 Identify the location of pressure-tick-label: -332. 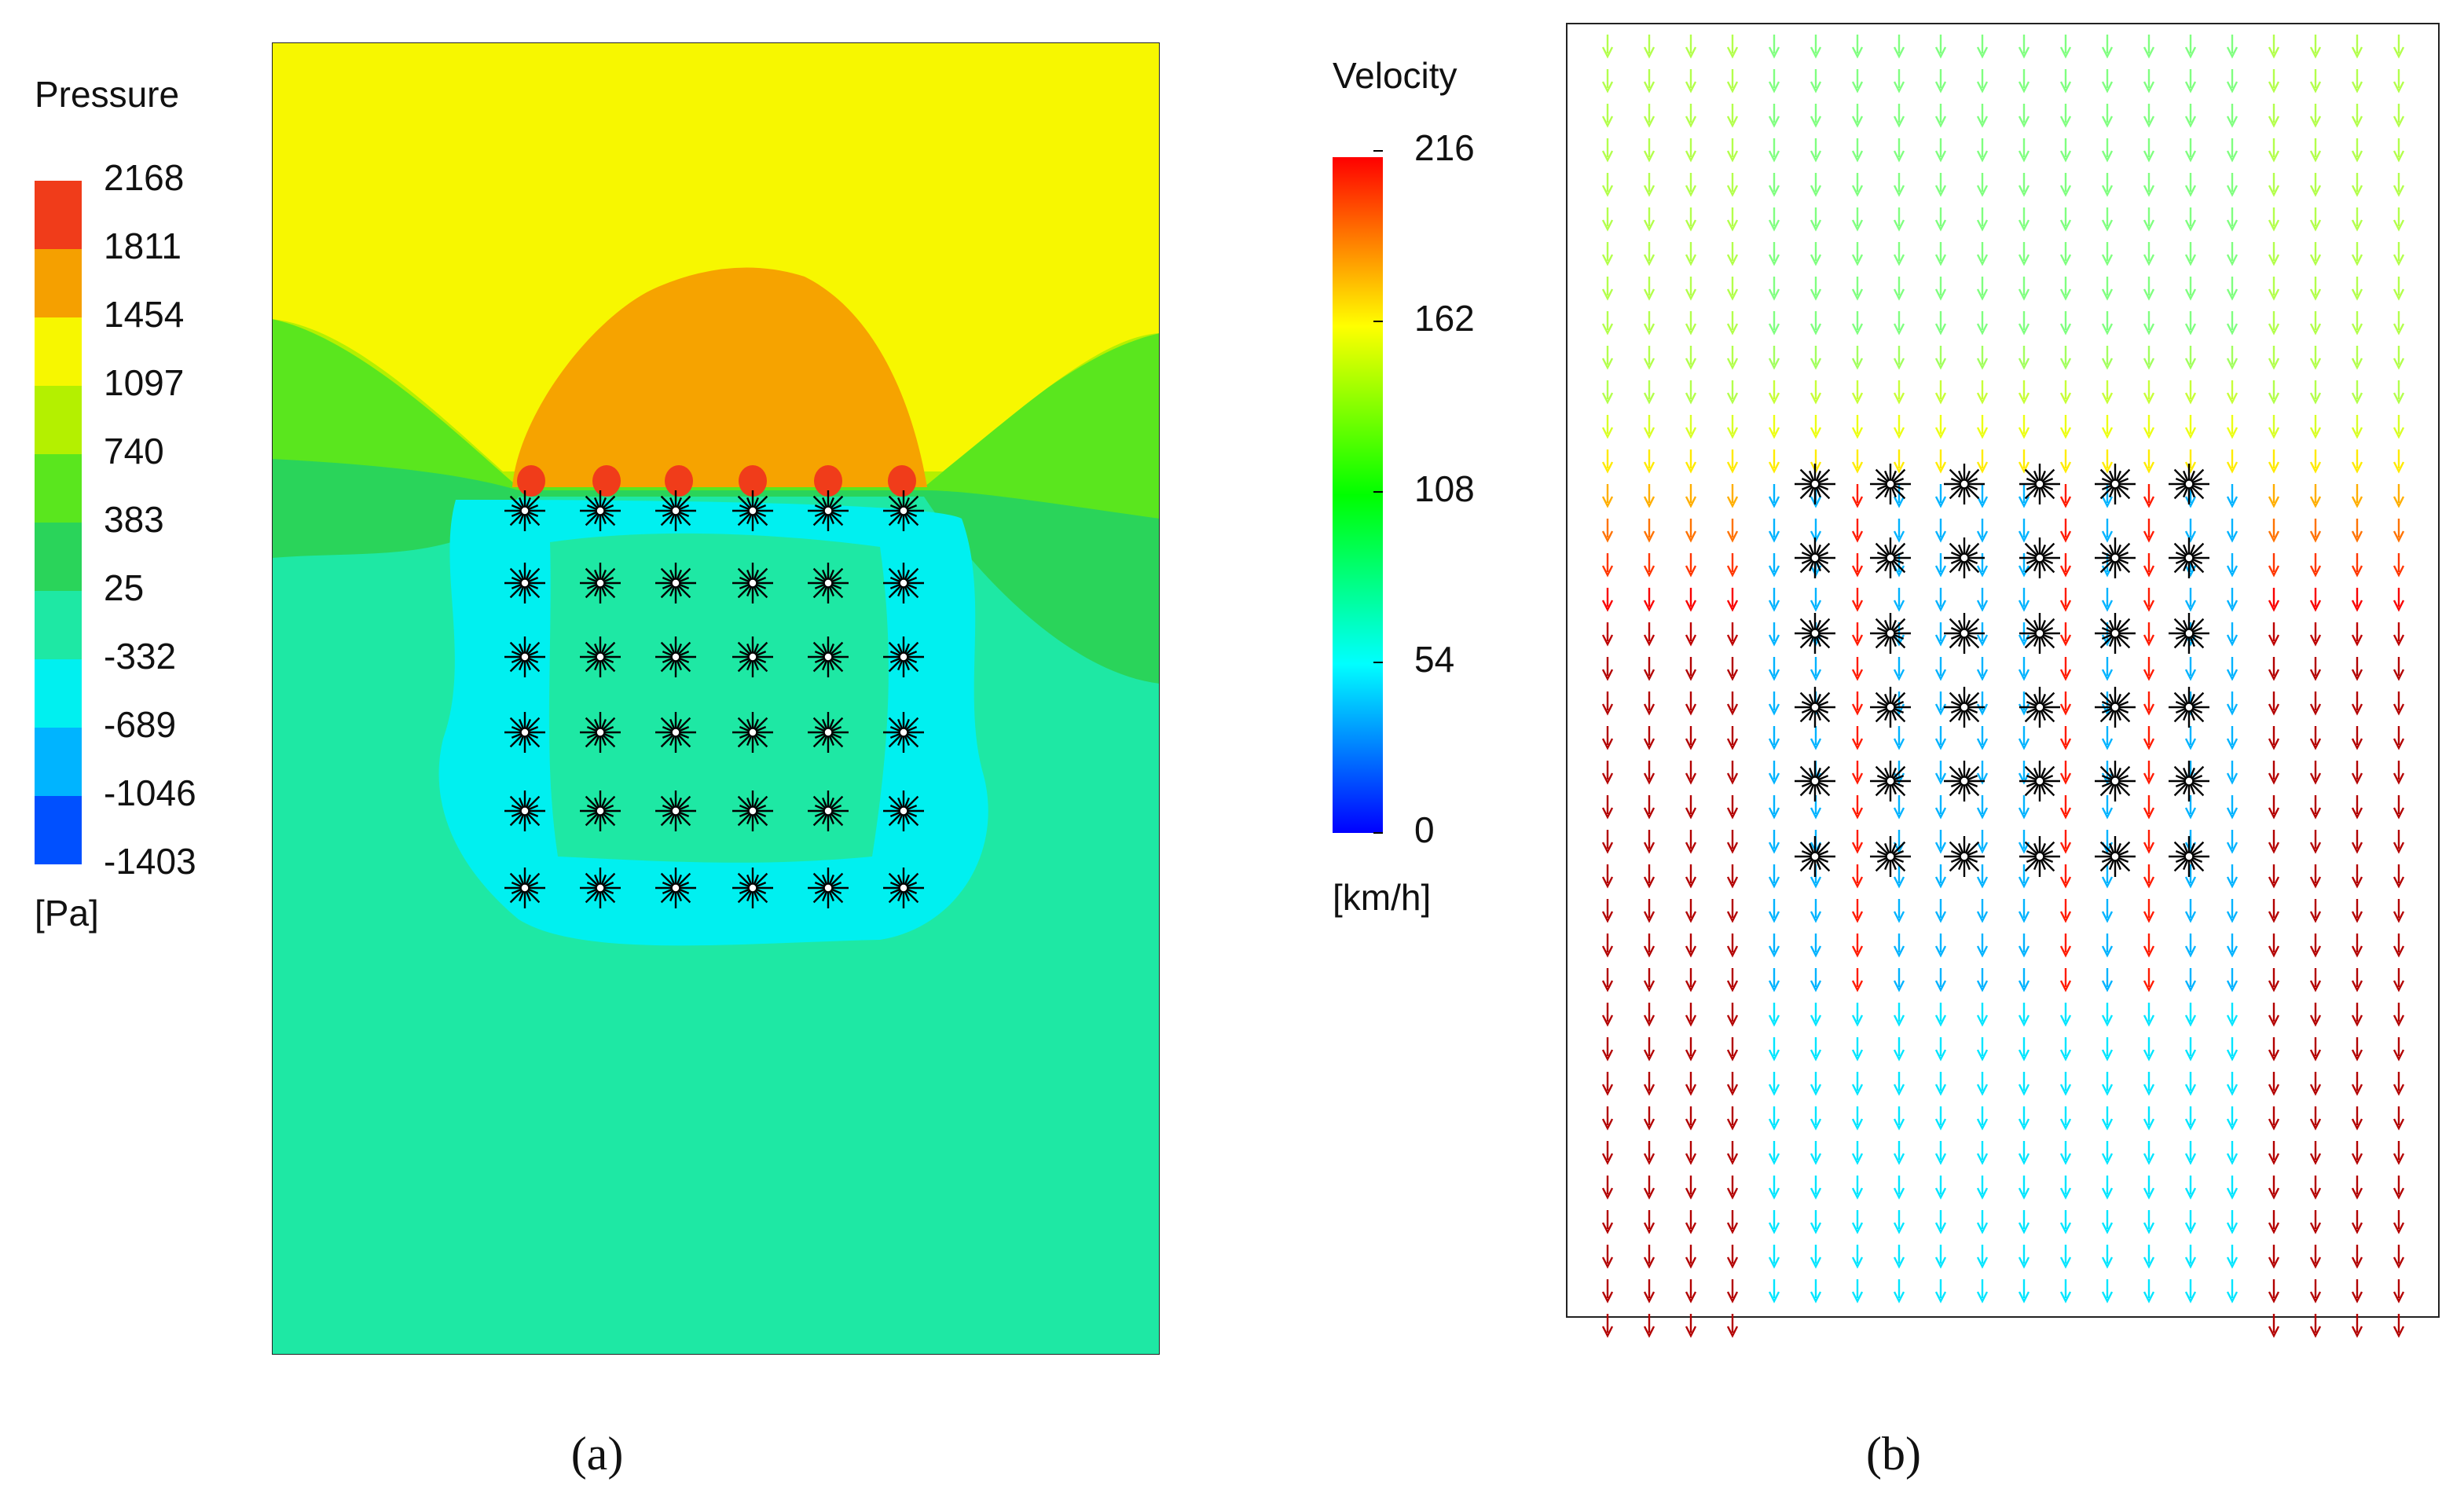
(140, 656).